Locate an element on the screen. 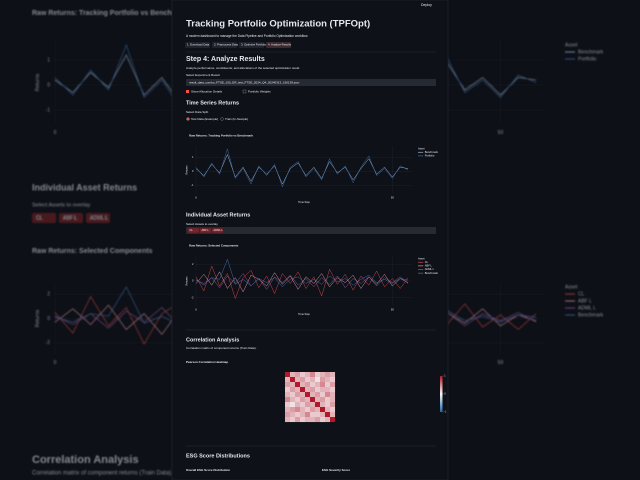  colorbar-tick-label: -1 is located at coordinates (445, 412).